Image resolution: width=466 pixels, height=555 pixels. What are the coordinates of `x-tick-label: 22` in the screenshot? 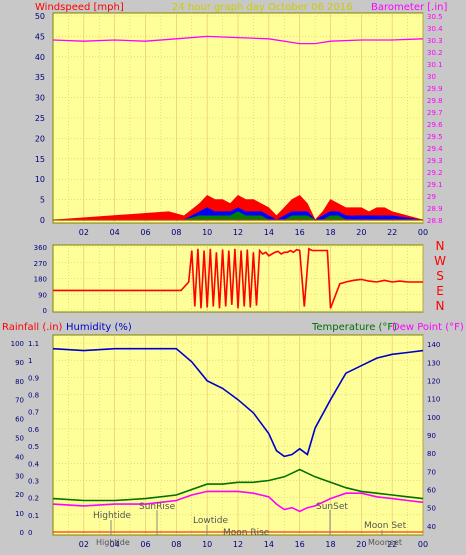 It's located at (392, 232).